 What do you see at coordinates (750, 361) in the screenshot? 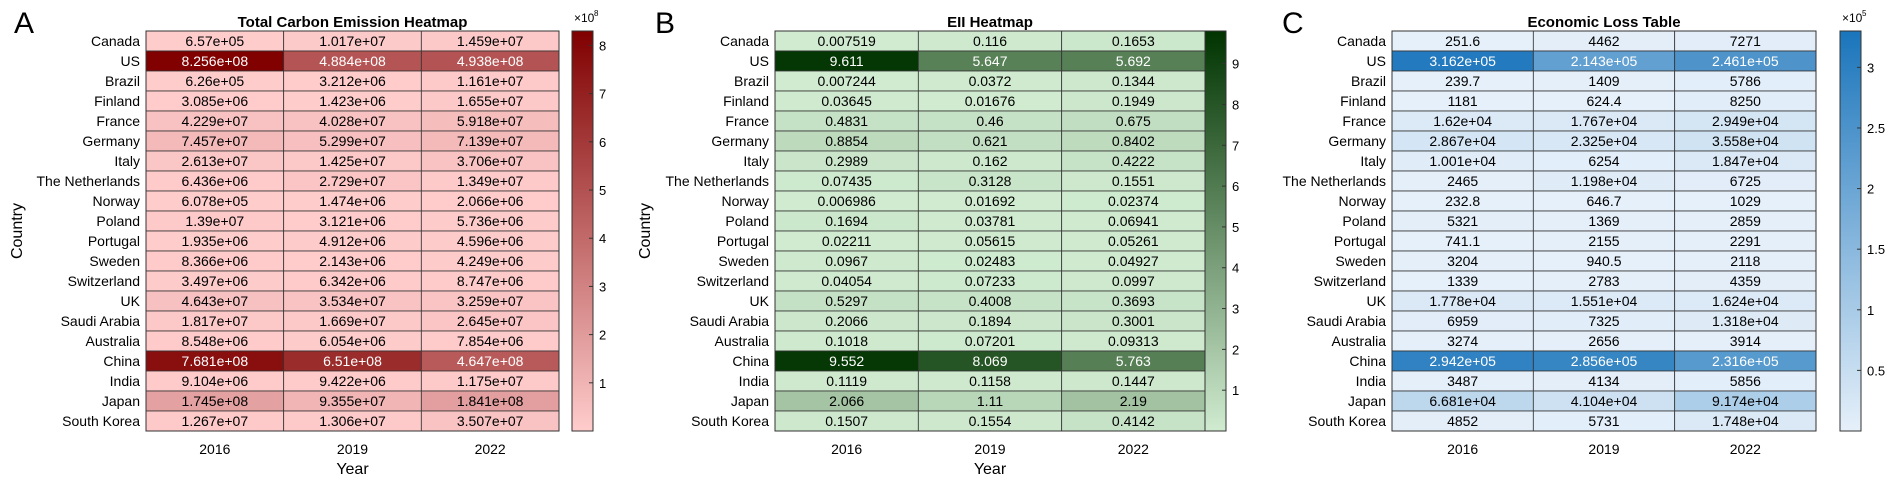
I see `country-tick-label: China` at bounding box center [750, 361].